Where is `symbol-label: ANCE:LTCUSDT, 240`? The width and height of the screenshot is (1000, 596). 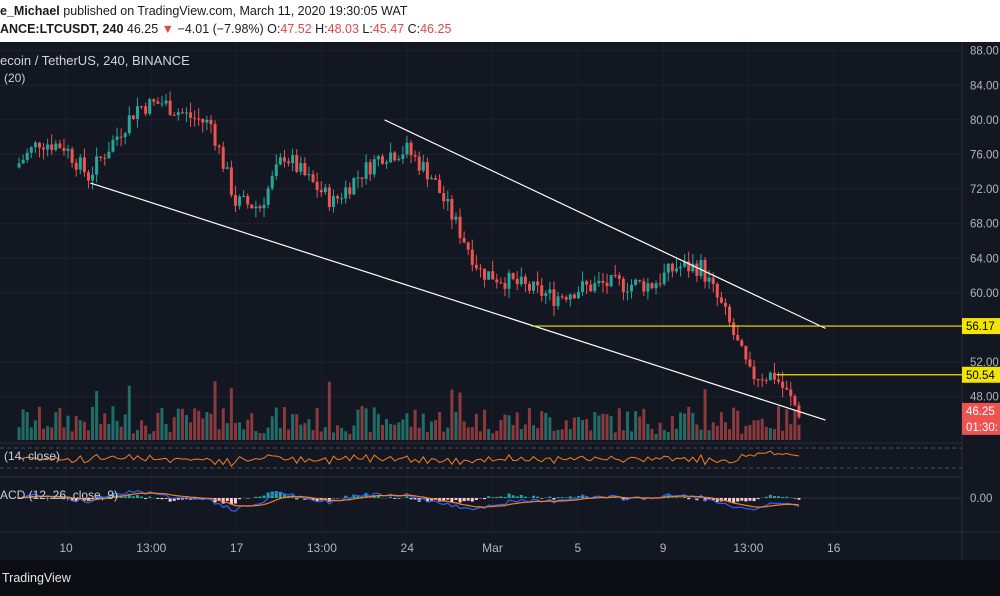
symbol-label: ANCE:LTCUSDT, 240 is located at coordinates (62, 29).